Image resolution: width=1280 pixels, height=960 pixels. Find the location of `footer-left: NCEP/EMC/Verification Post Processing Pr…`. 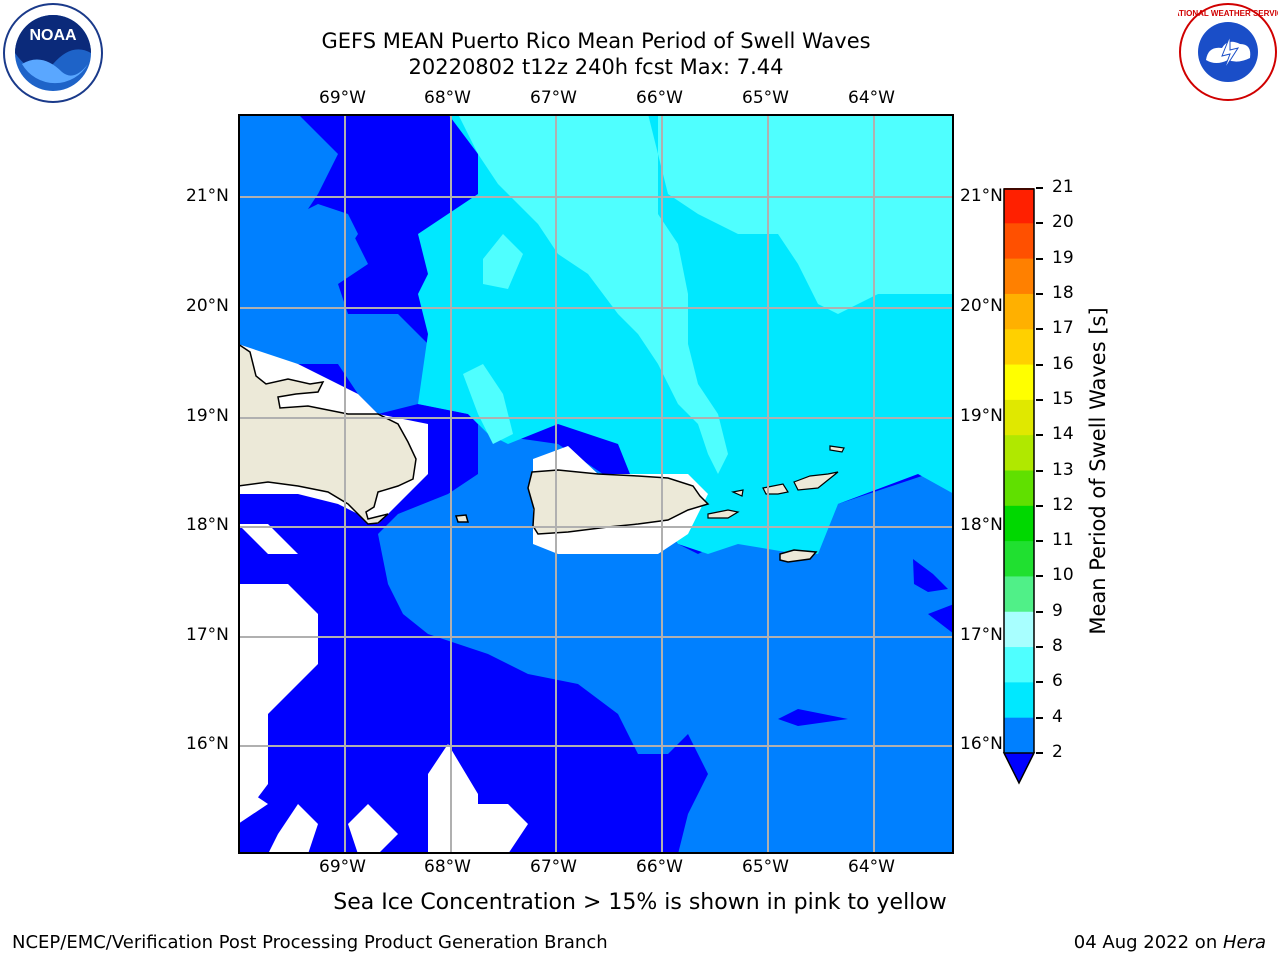

footer-left: NCEP/EMC/Verification Post Processing Pr… is located at coordinates (310, 942).